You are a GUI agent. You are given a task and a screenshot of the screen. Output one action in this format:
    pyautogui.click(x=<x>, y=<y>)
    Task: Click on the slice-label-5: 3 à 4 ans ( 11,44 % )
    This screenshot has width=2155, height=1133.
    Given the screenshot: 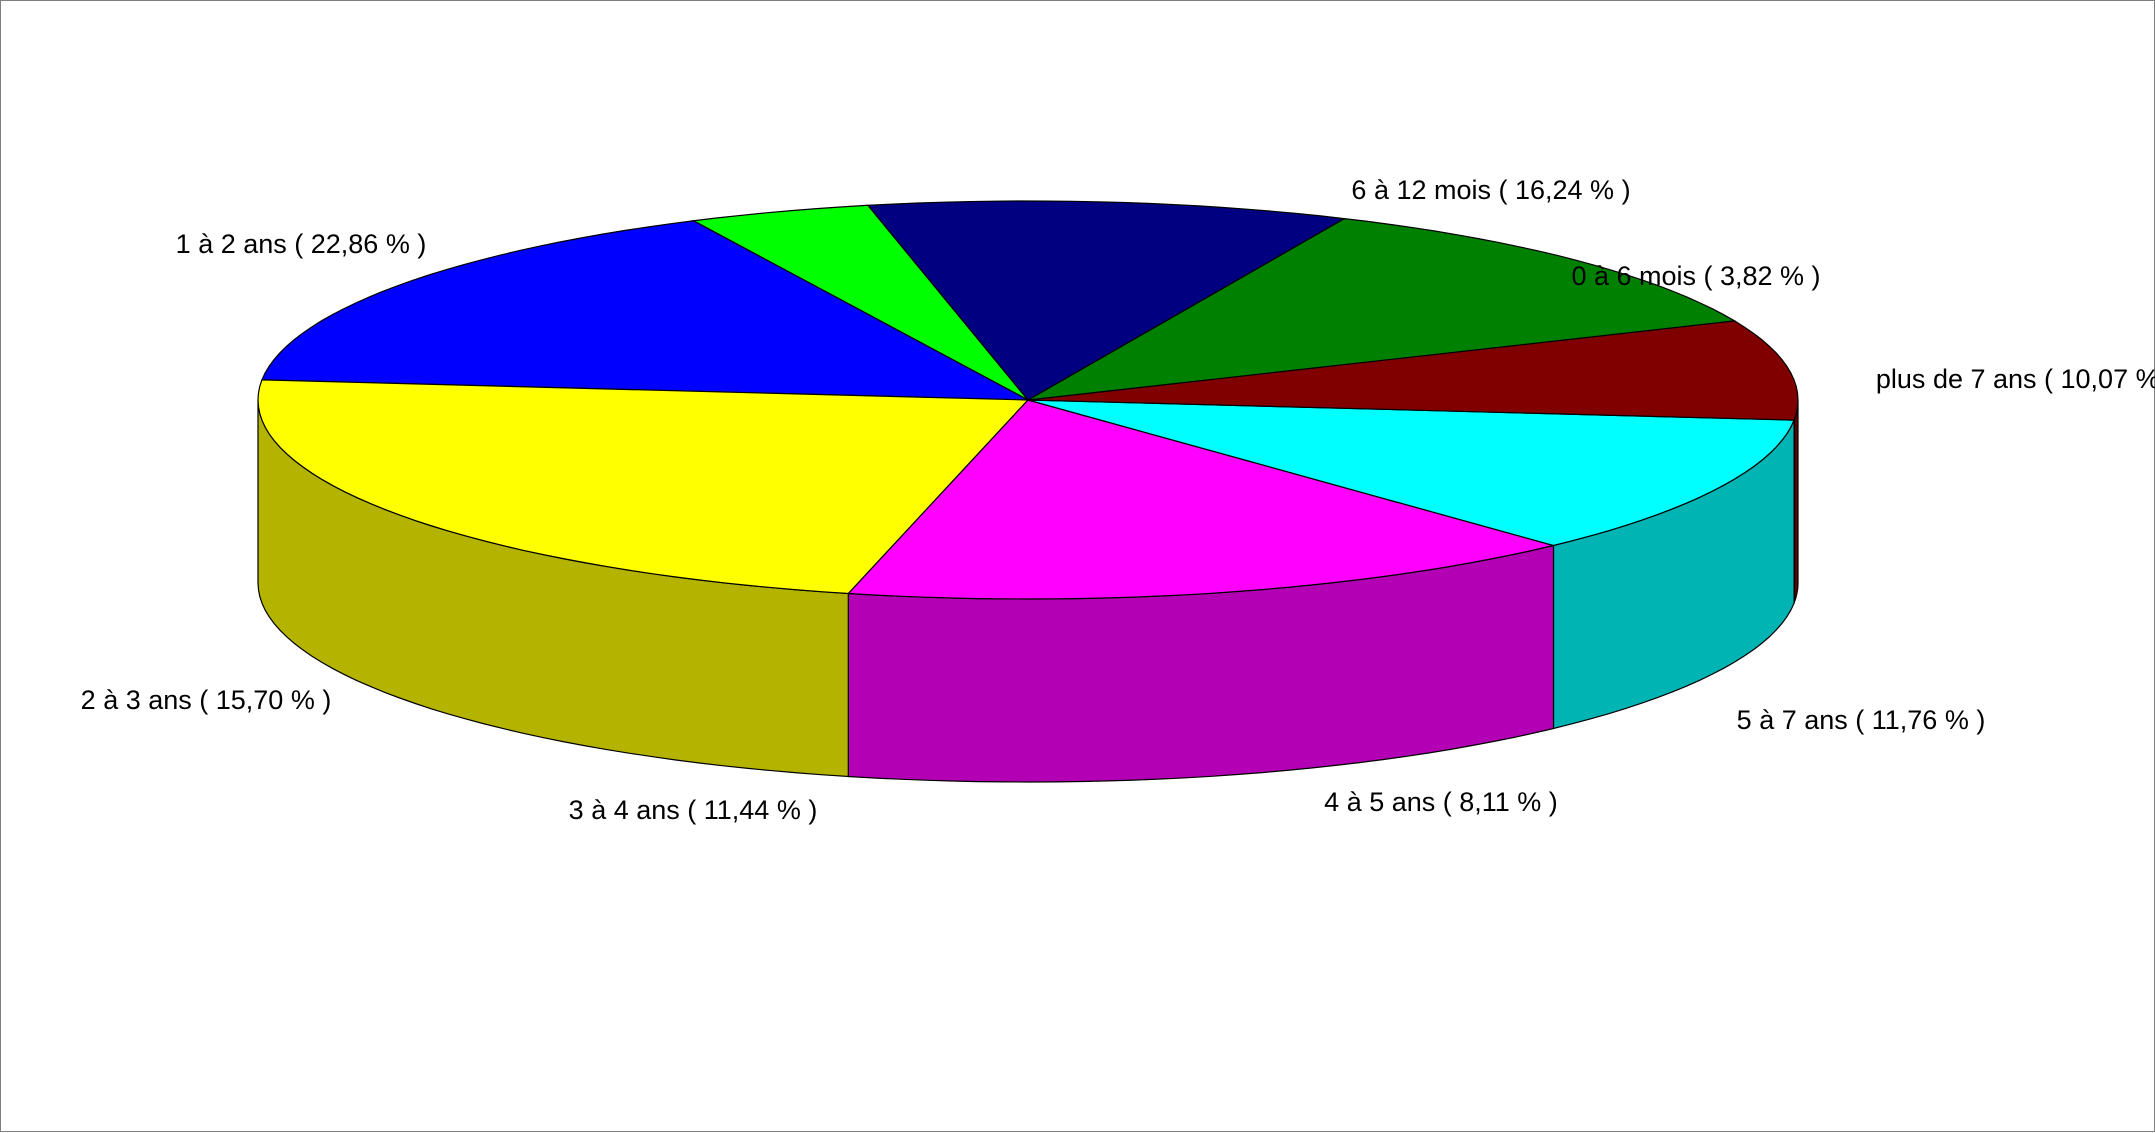 What is the action you would take?
    pyautogui.click(x=693, y=810)
    